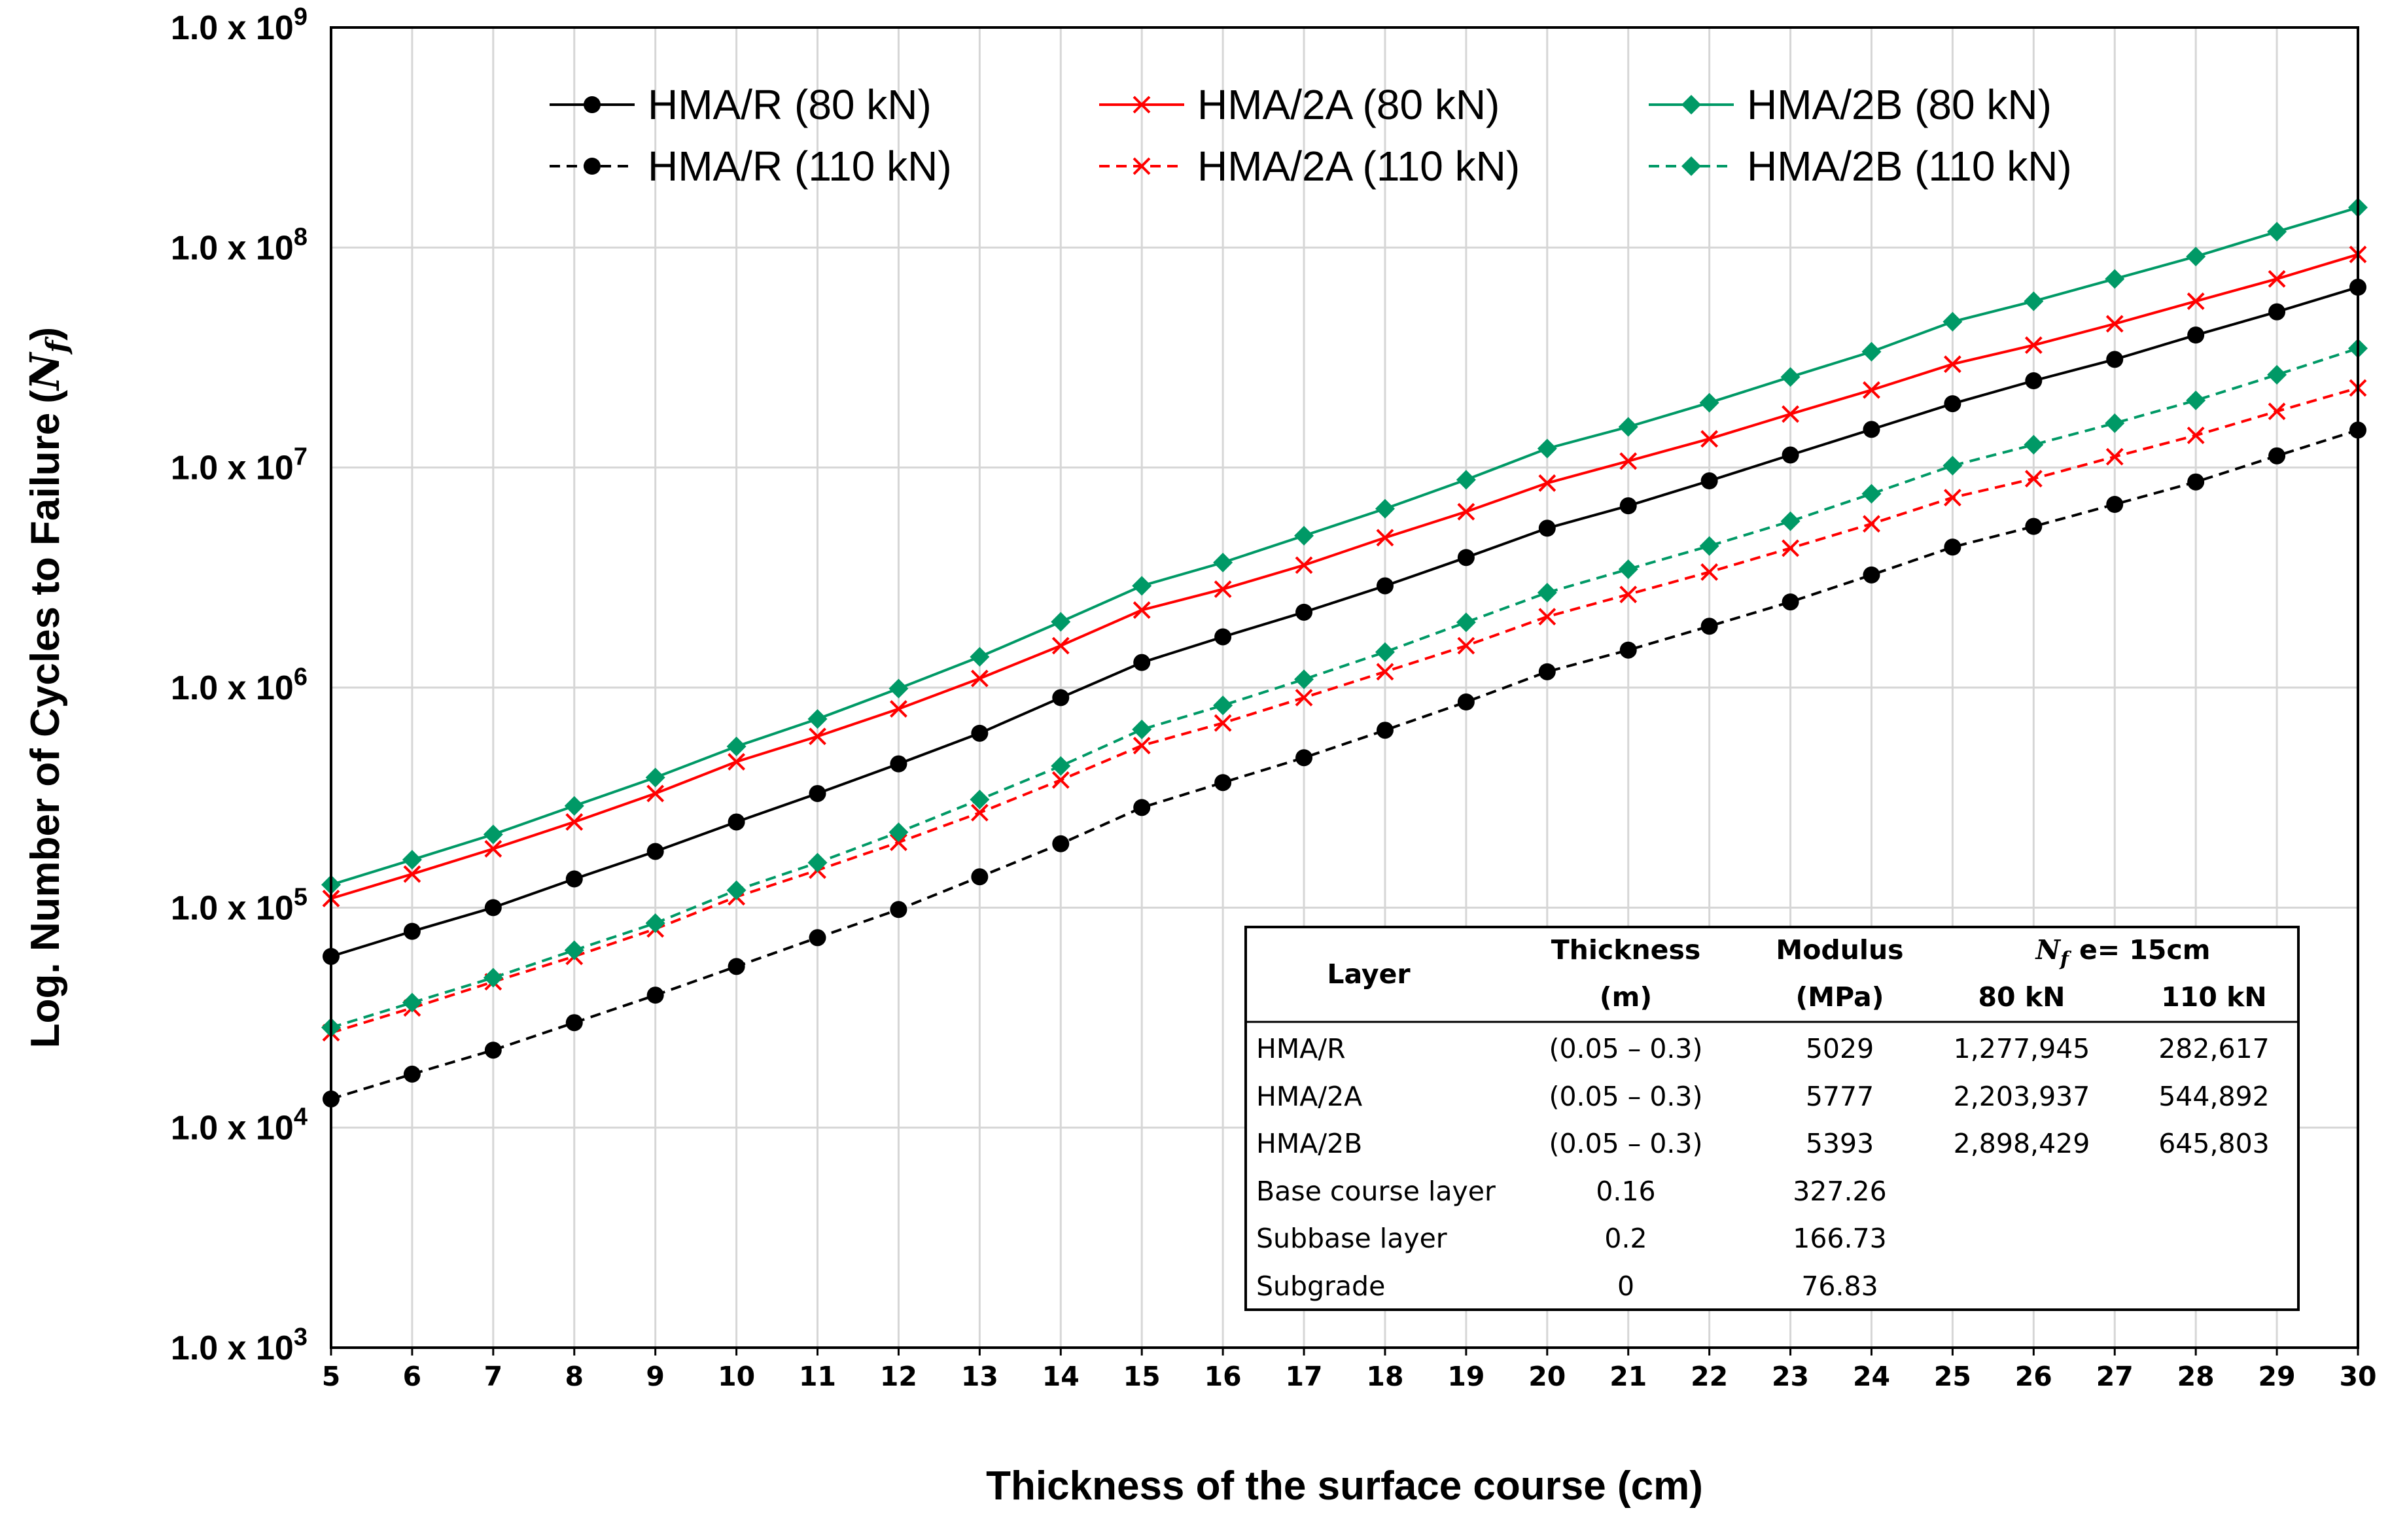 This screenshot has width=2390, height=1540. I want to click on x-tick-label: 13, so click(980, 1376).